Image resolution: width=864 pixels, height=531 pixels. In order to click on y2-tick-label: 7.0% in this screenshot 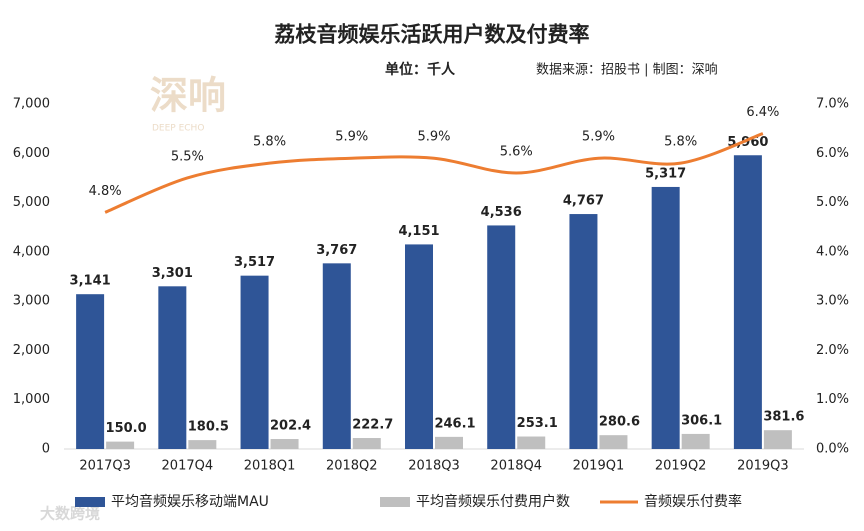, I will do `click(832, 104)`.